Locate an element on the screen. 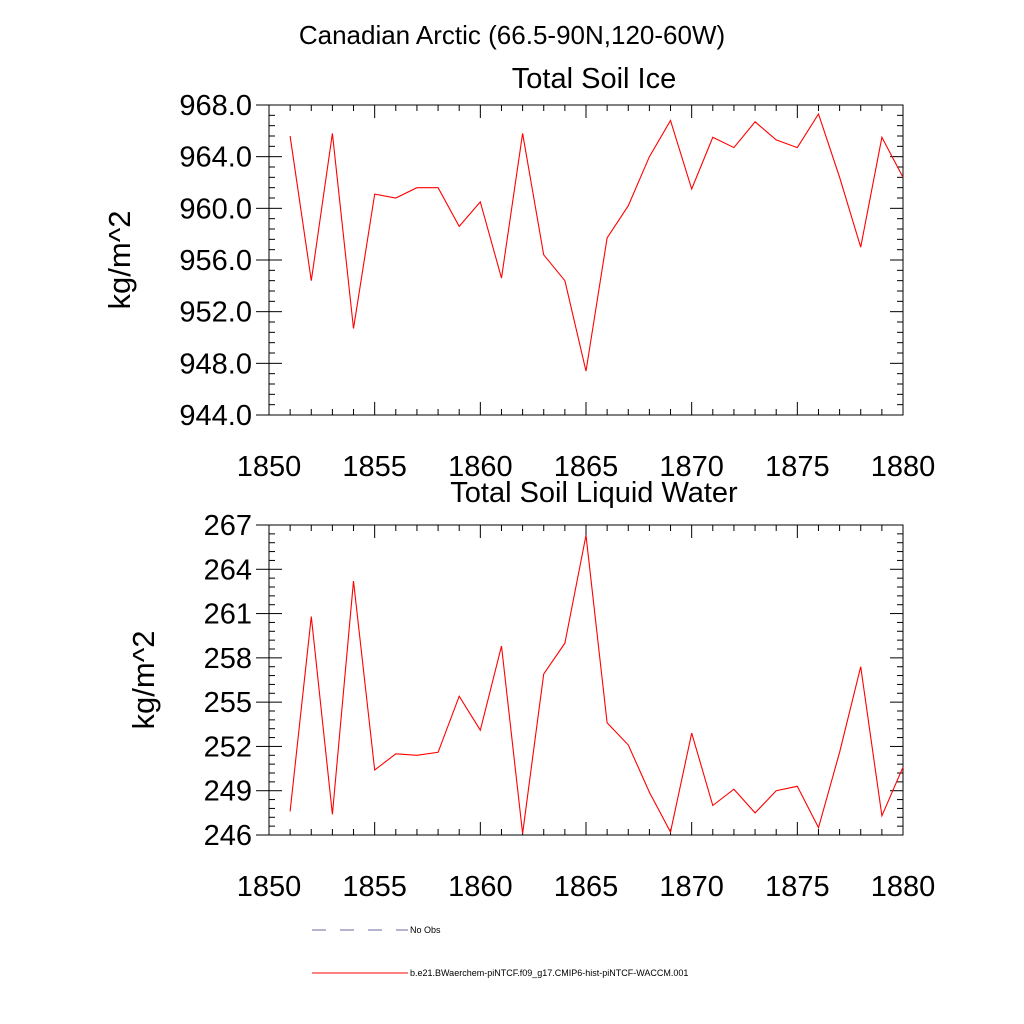 The image size is (1024, 1024). y-tick-label: 968.0 is located at coordinates (215, 106).